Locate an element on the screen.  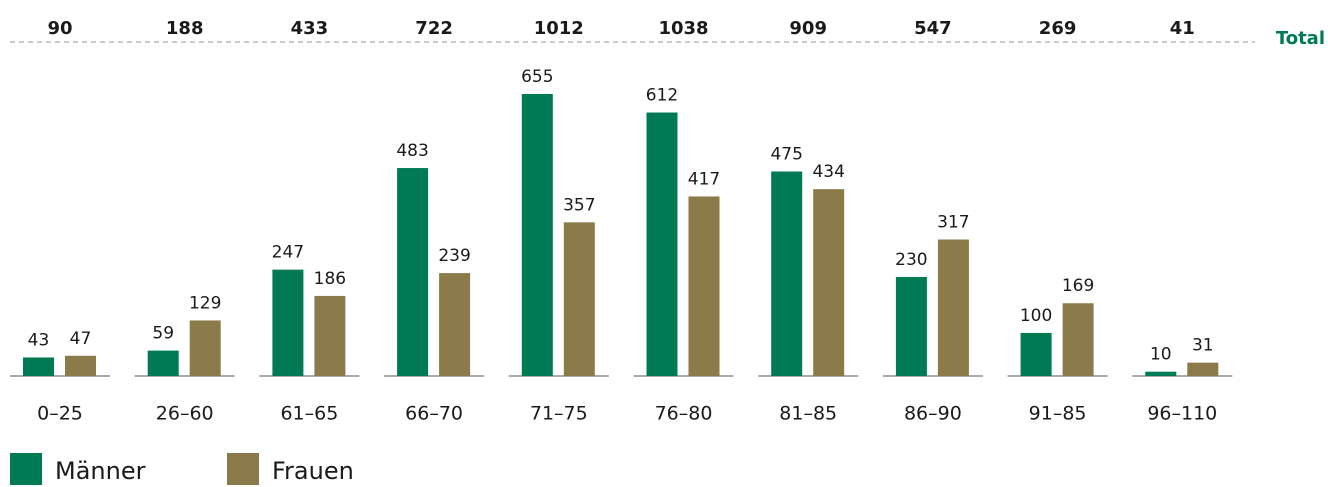
value-label: 169 is located at coordinates (1078, 286).